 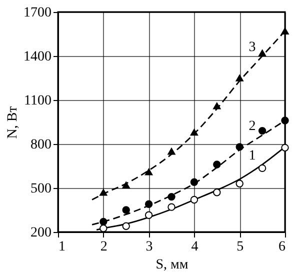 I want to click on y-tick-label: 500, so click(x=41, y=189).